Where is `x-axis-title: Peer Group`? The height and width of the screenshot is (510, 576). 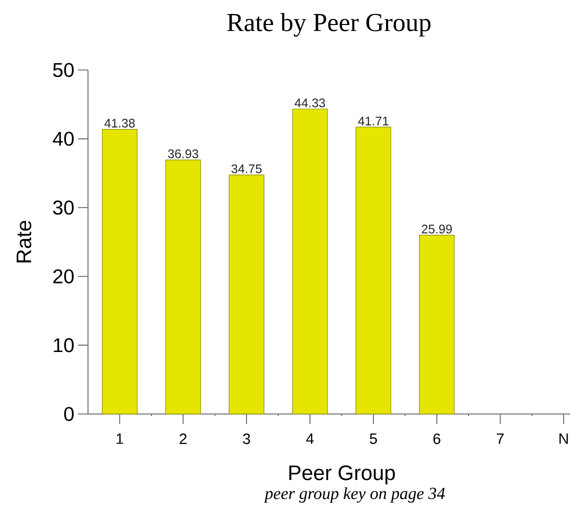 x-axis-title: Peer Group is located at coordinates (342, 474).